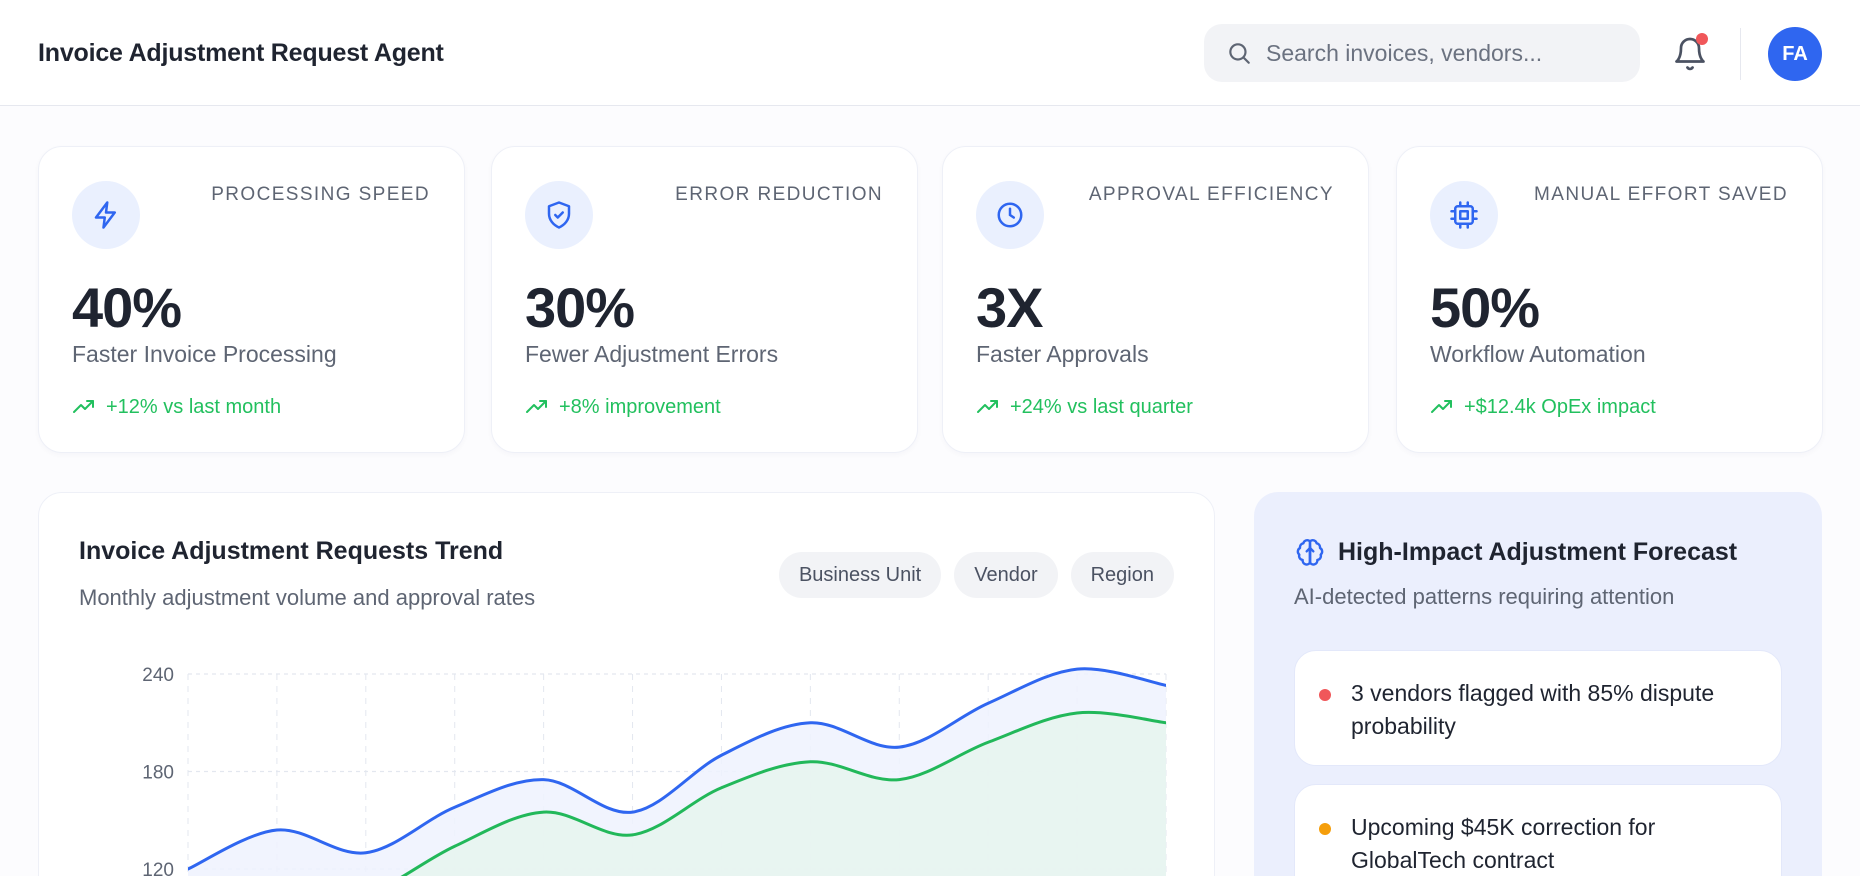 This screenshot has height=876, width=1860. I want to click on kpi-description: Workflow Automation, so click(1538, 354).